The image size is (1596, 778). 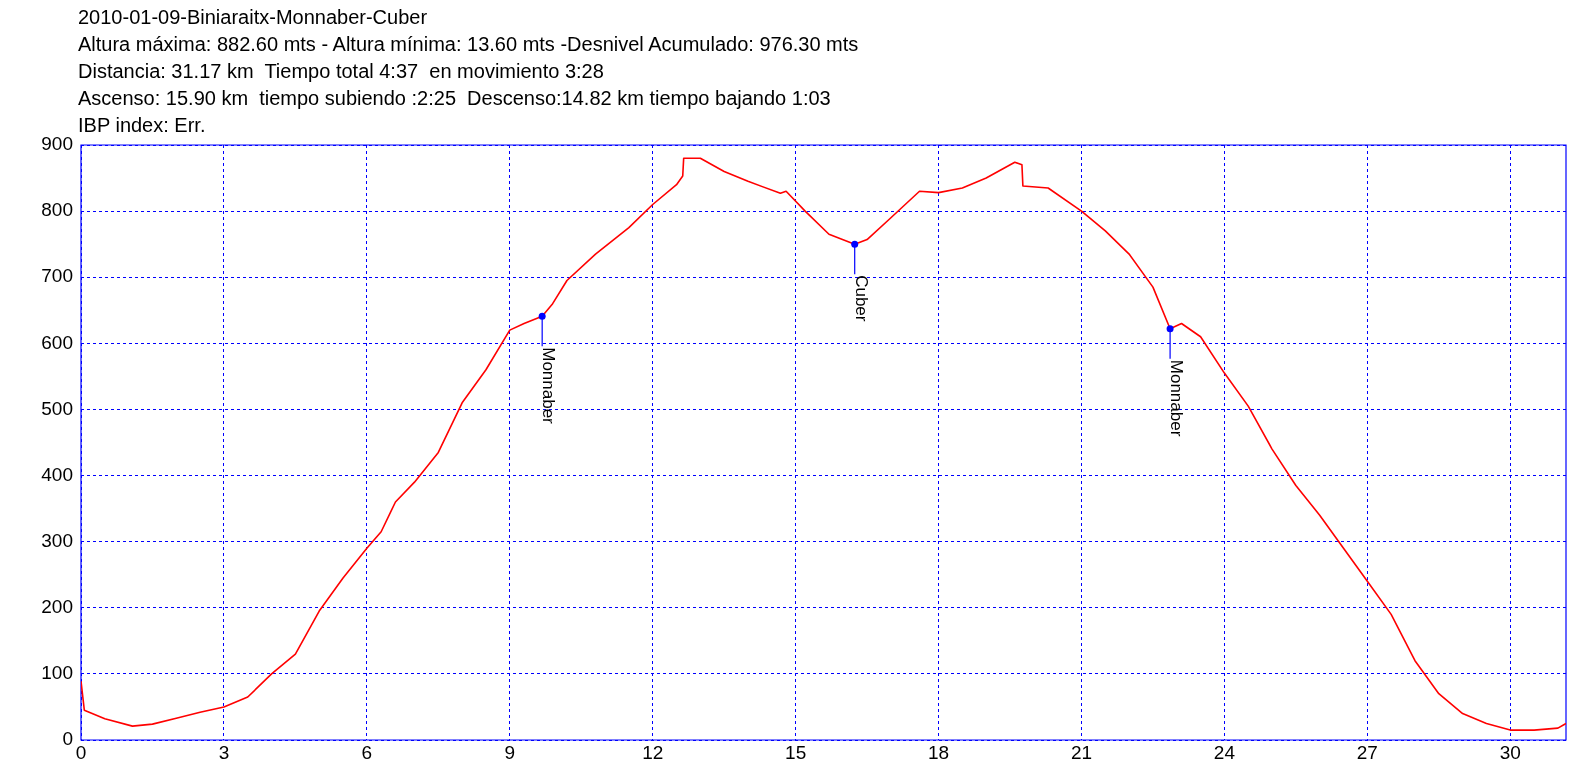 What do you see at coordinates (1510, 752) in the screenshot?
I see `x-tick-label: 30` at bounding box center [1510, 752].